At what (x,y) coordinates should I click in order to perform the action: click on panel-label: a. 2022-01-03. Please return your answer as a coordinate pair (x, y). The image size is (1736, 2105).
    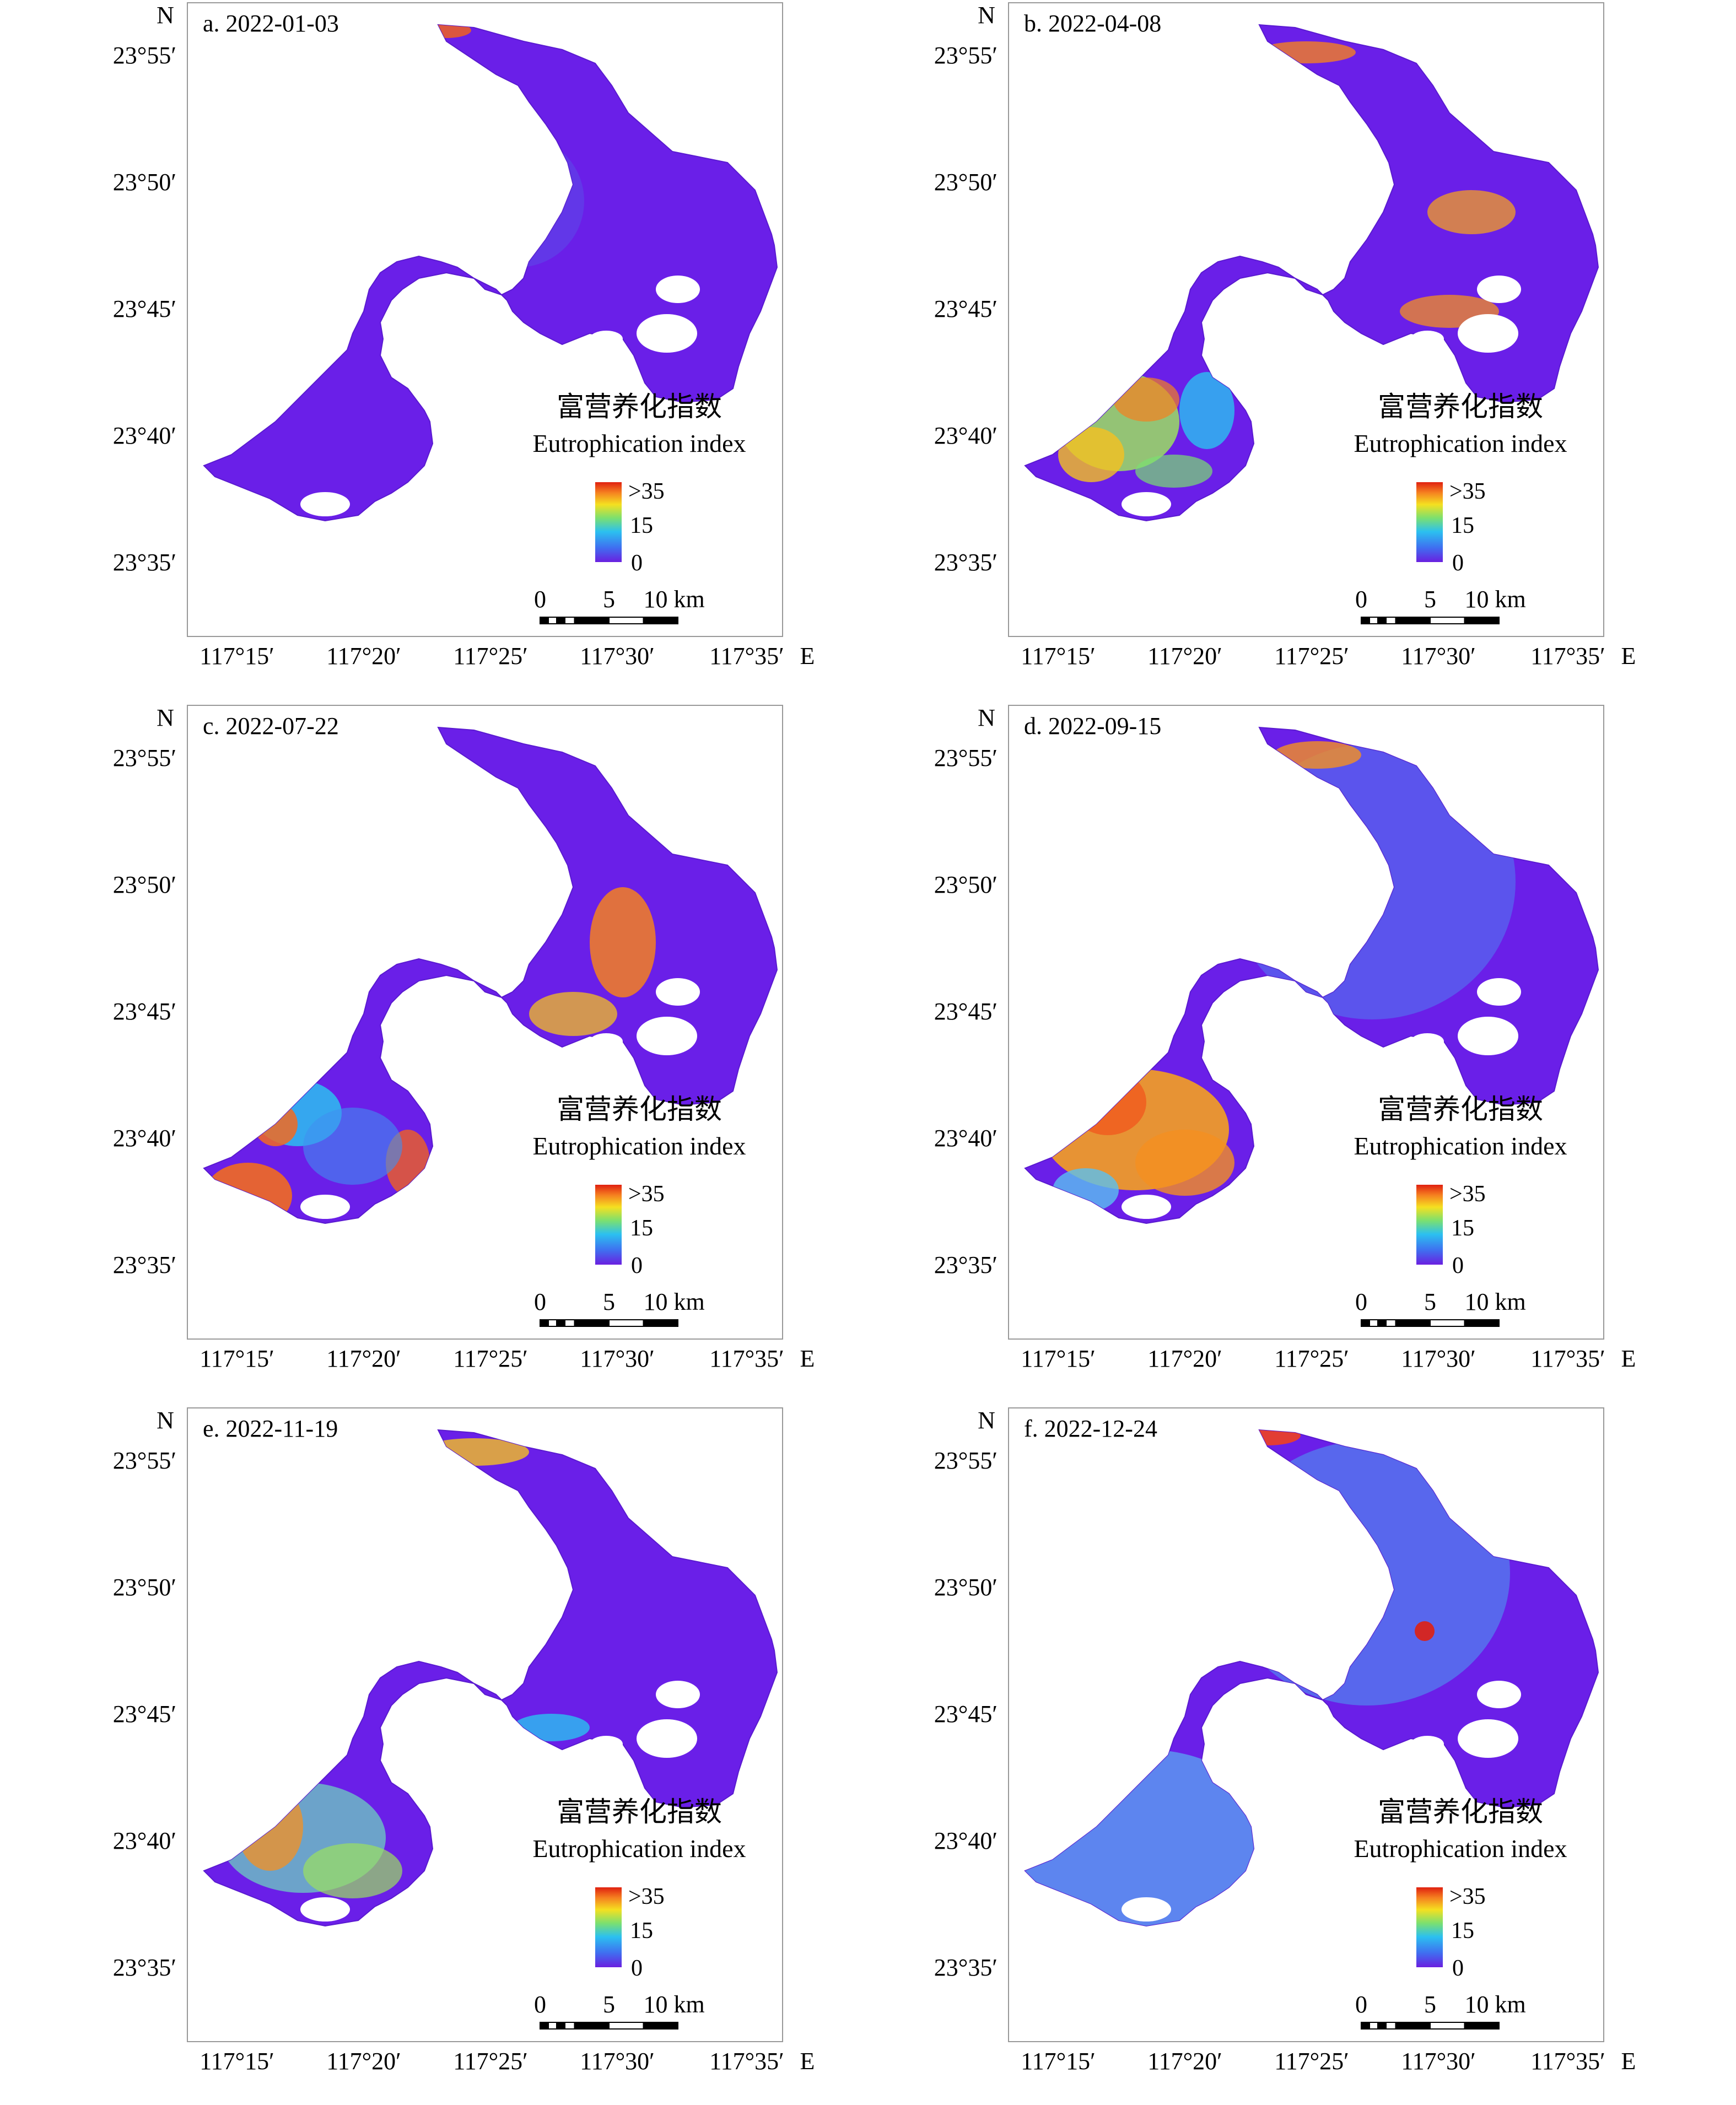
    Looking at the image, I should click on (271, 23).